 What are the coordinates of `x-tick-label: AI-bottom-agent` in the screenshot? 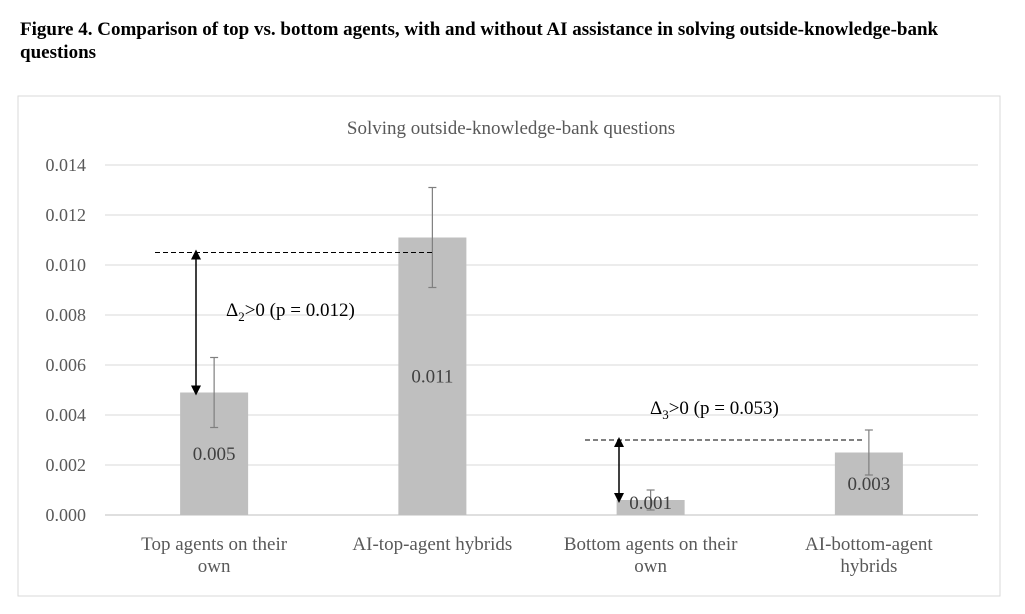 It's located at (869, 544).